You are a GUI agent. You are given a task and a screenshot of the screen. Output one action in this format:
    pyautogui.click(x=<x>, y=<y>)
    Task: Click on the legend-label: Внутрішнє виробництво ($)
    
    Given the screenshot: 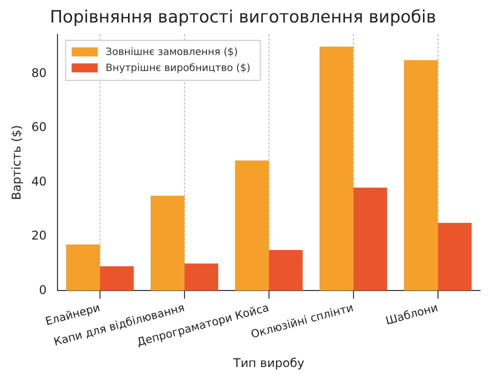 What is the action you would take?
    pyautogui.click(x=178, y=68)
    